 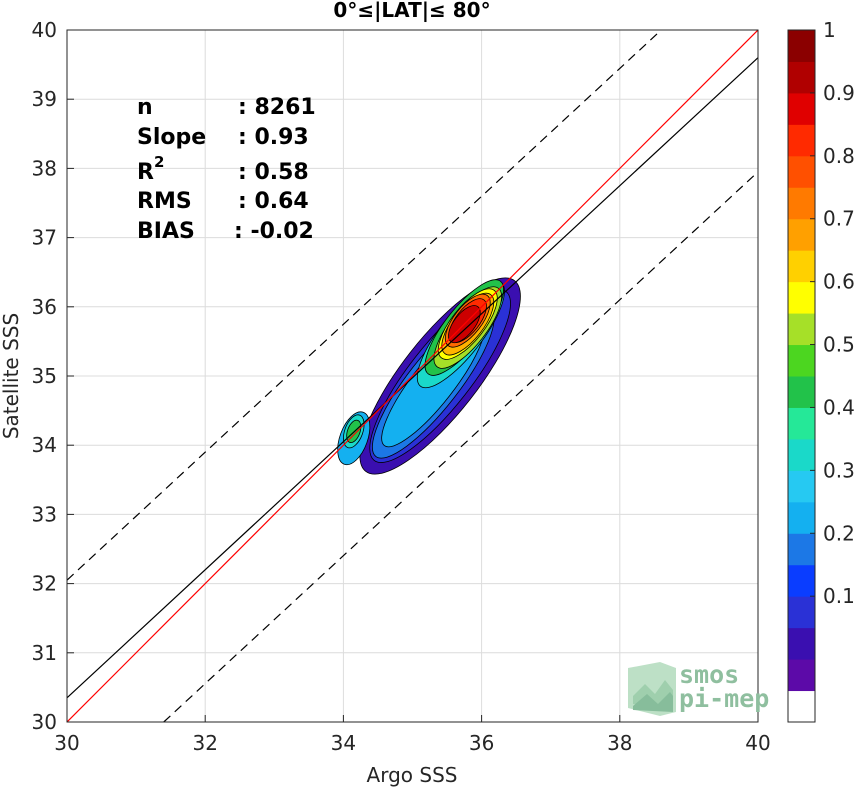 I want to click on x-tick-label: 30, so click(x=66, y=743).